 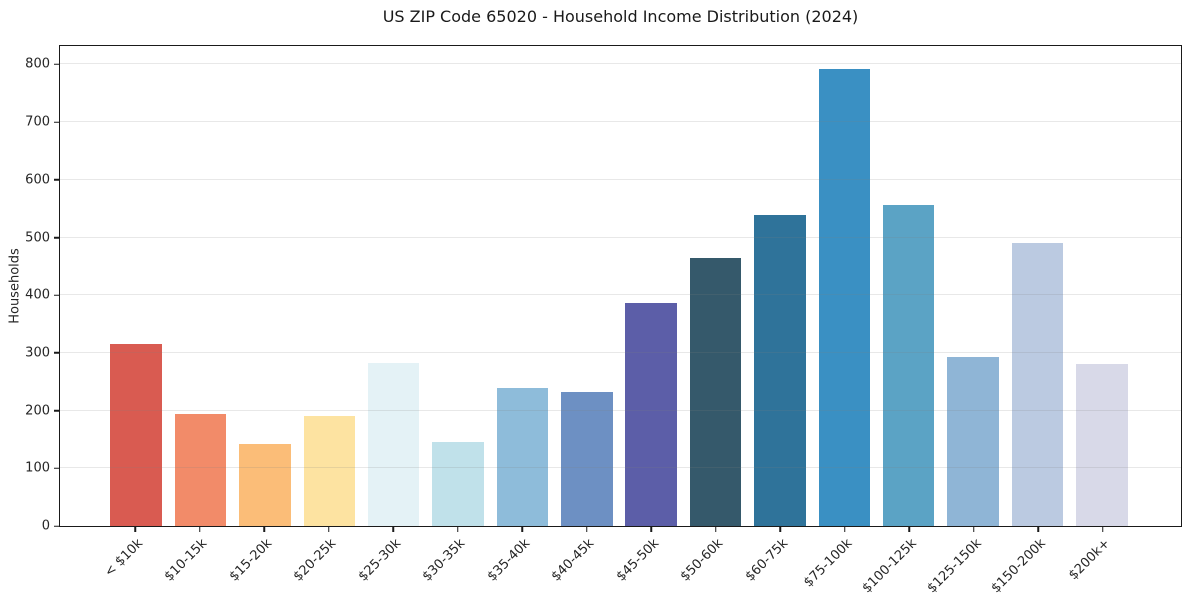 I want to click on x-slot-0: < $10k, so click(x=134, y=558).